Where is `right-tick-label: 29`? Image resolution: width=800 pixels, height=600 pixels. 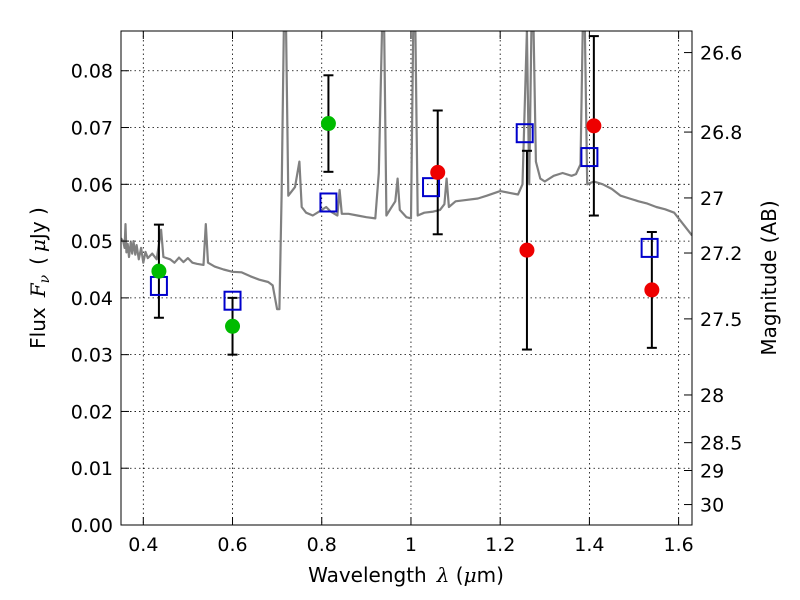 right-tick-label: 29 is located at coordinates (712, 471).